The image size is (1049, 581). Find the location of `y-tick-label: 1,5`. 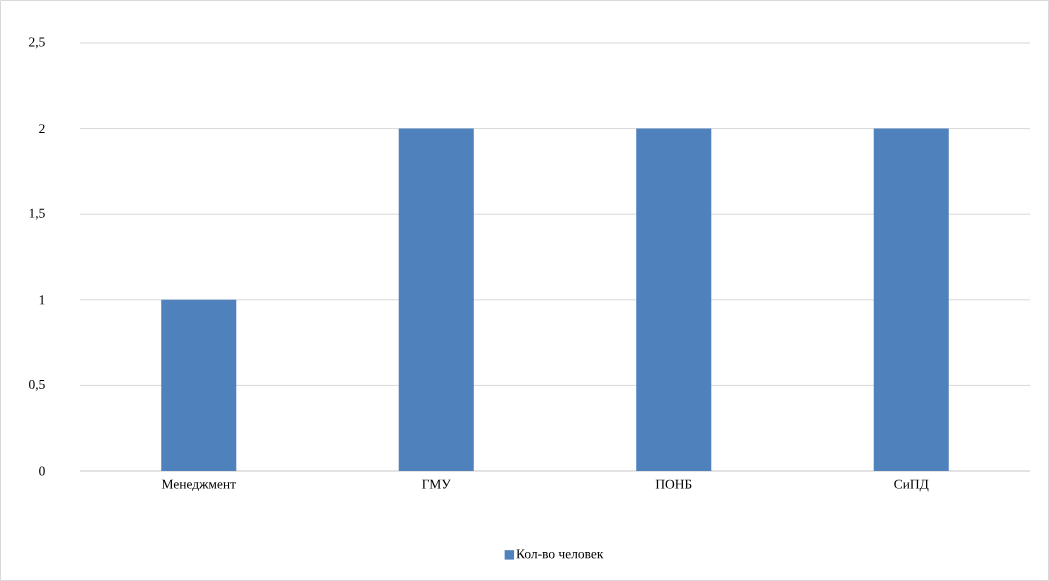

y-tick-label: 1,5 is located at coordinates (37, 214).